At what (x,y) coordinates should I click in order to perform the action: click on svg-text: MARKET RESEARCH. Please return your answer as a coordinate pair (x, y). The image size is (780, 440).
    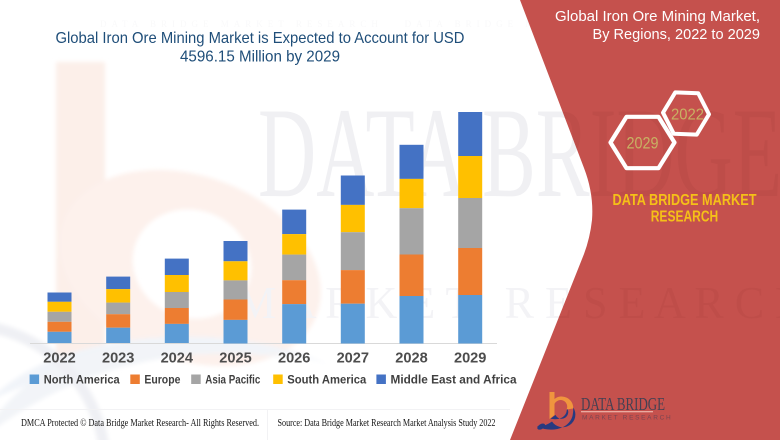
    Looking at the image, I should click on (627, 418).